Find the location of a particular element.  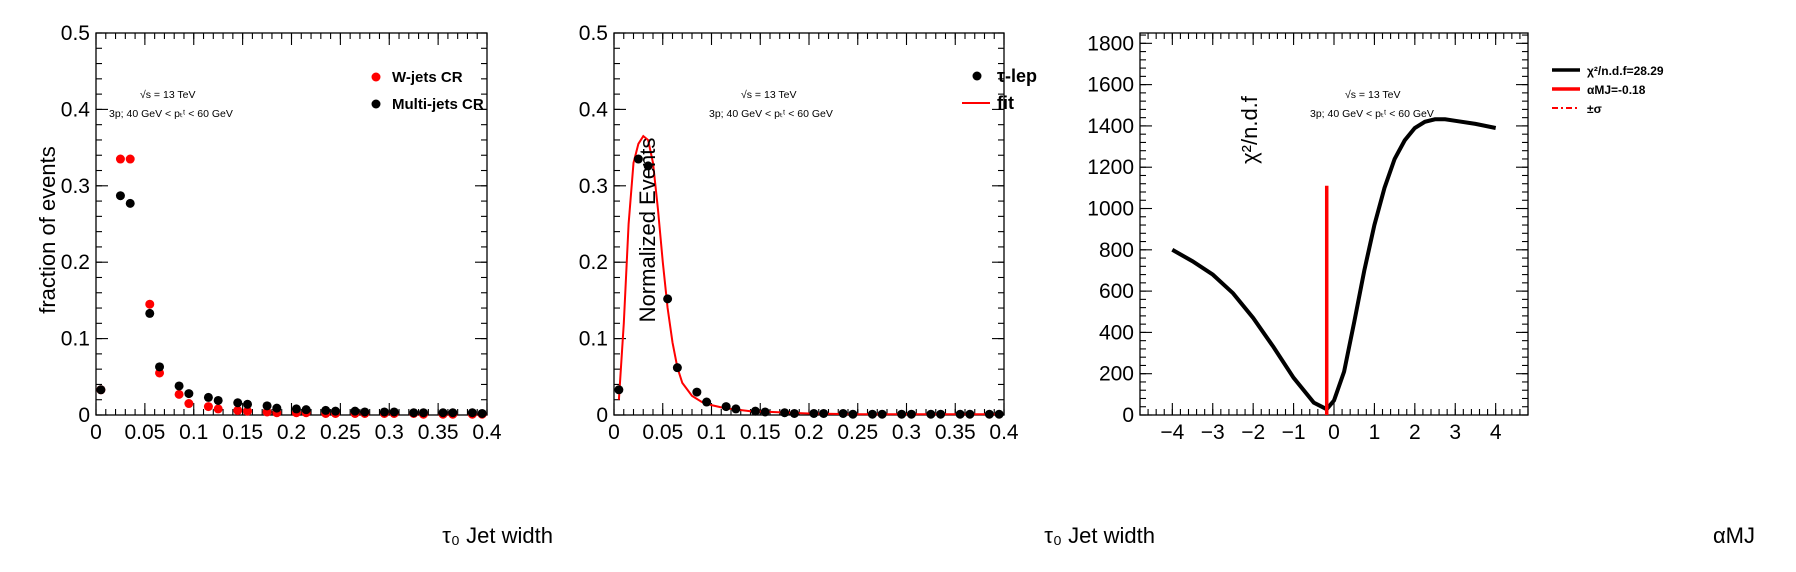

x-tick-label: 3 is located at coordinates (1455, 432).